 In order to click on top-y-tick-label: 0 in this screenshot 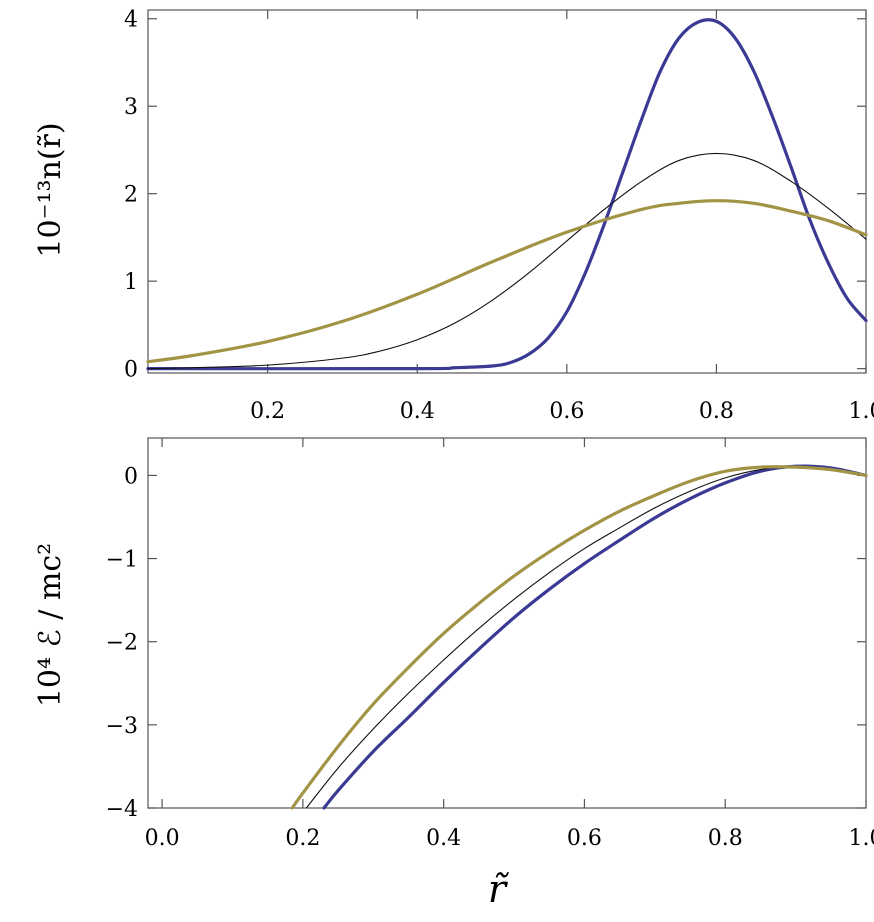, I will do `click(131, 370)`.